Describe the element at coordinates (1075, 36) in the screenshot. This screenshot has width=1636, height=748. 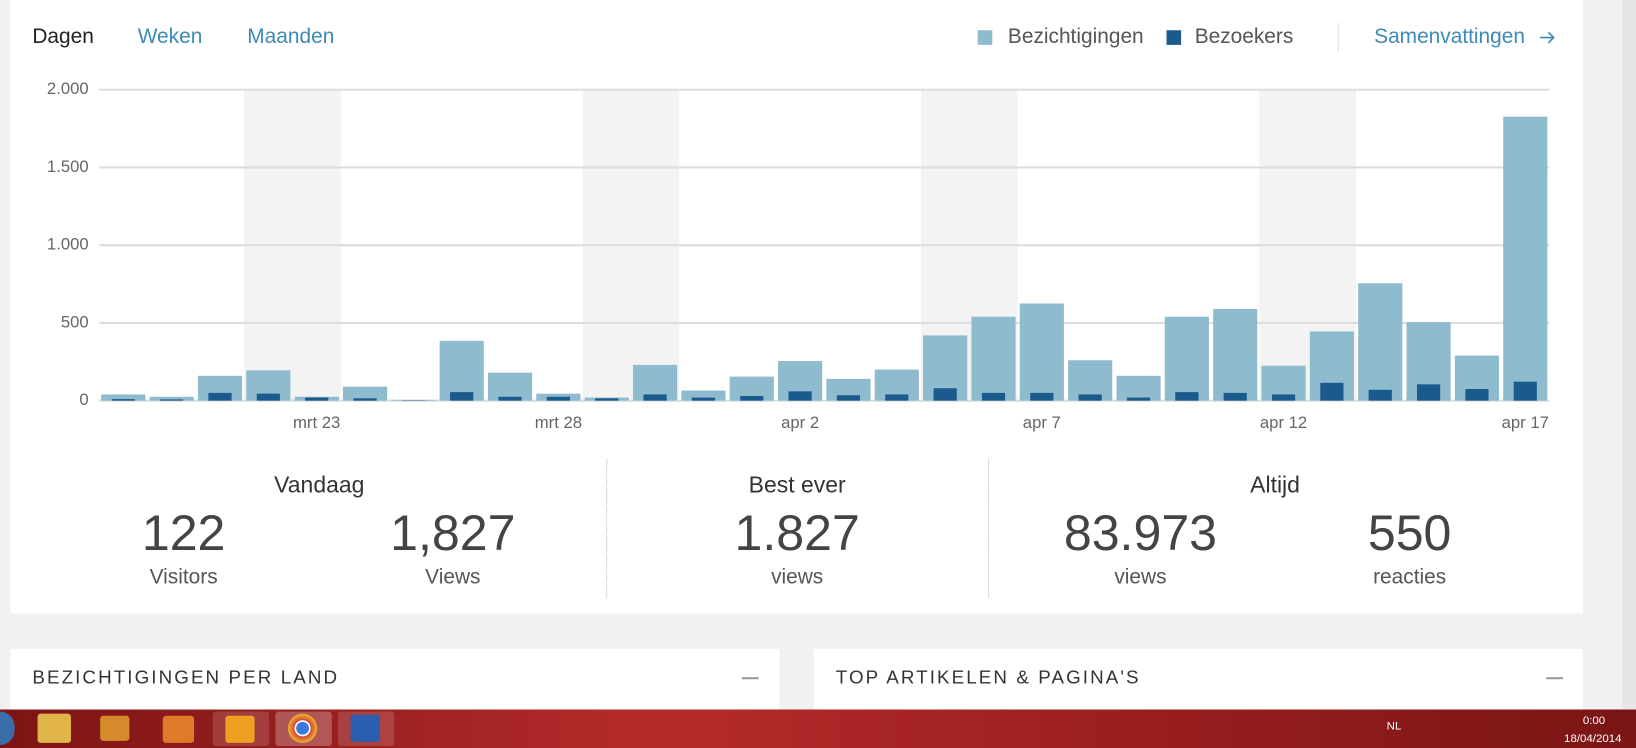
I see `legend-label: Bezichtigingen` at that location.